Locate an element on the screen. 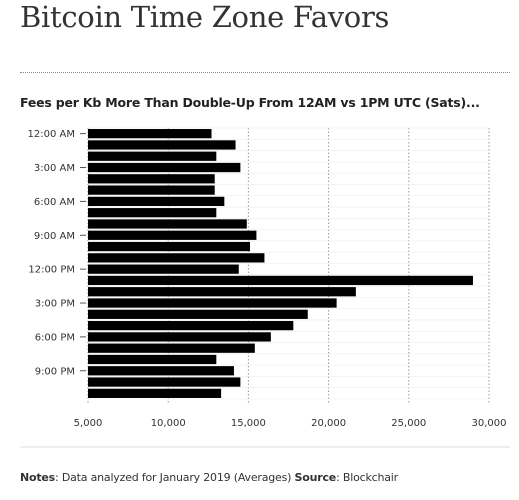  bar-10-00-pm is located at coordinates (164, 382).